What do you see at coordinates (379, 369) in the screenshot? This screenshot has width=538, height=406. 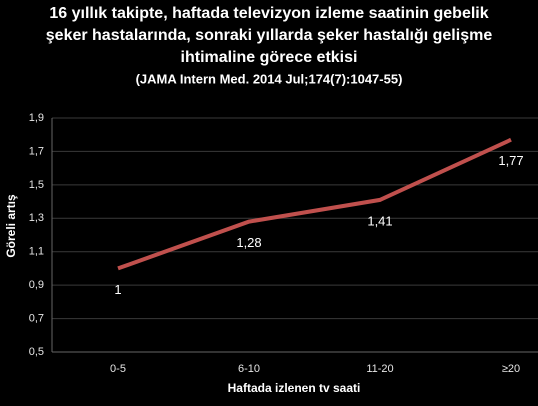 I see `x-tick-label: 11-20` at bounding box center [379, 369].